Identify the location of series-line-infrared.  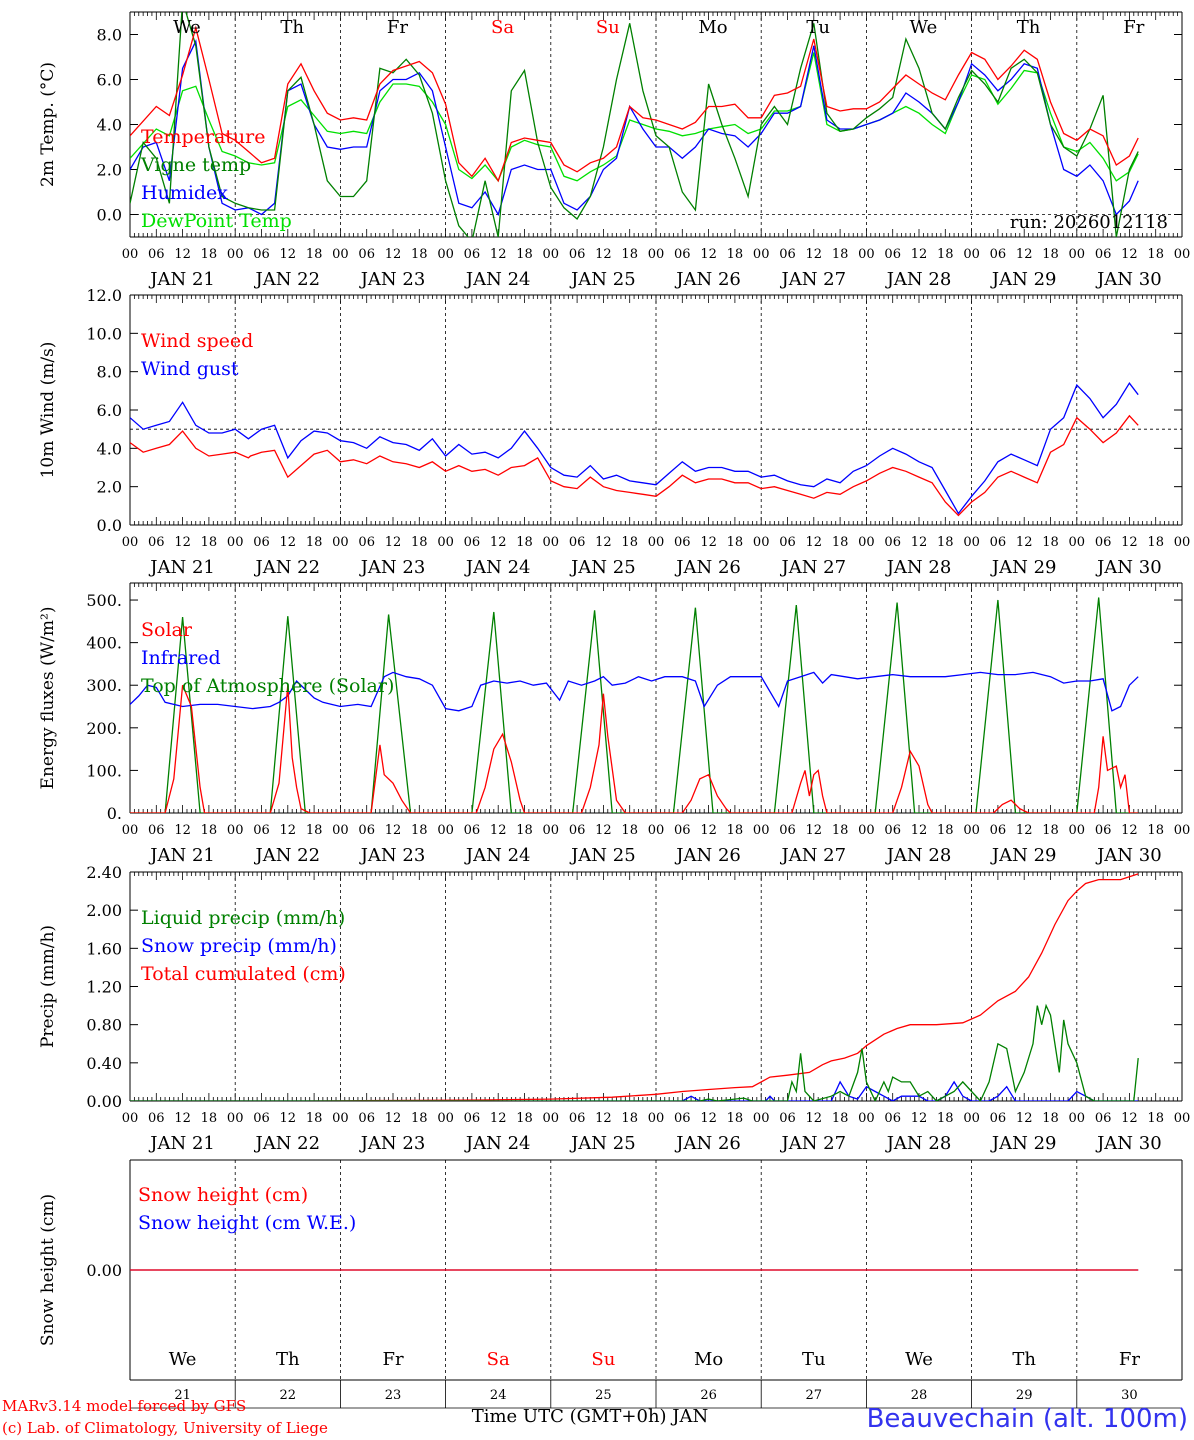
(634, 691).